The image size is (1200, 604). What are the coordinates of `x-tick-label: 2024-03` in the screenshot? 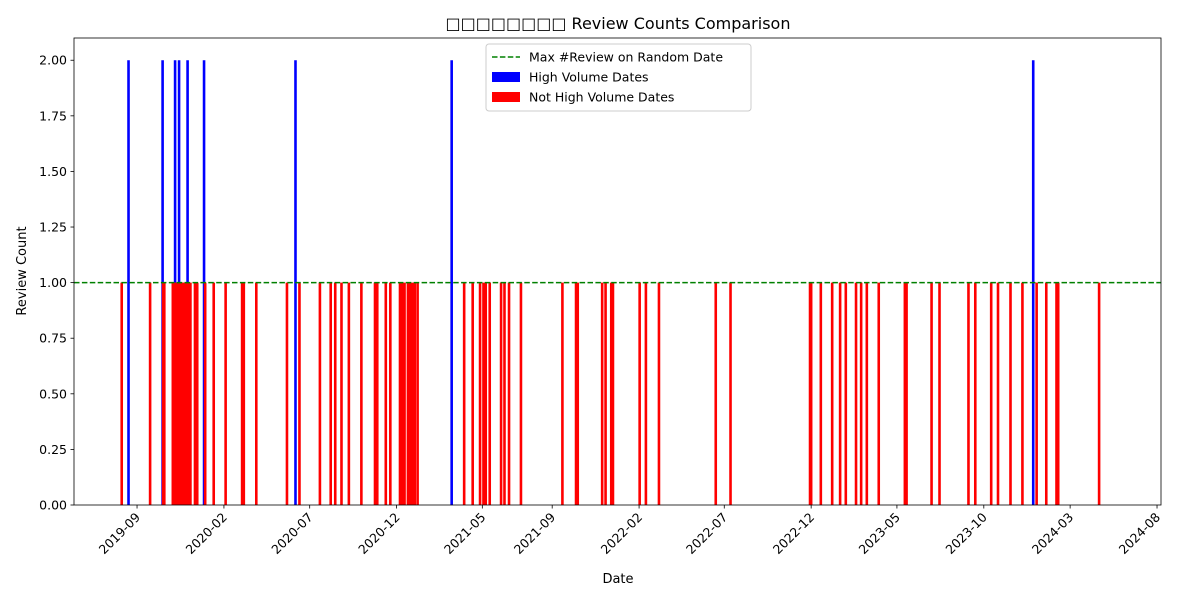 It's located at (1053, 534).